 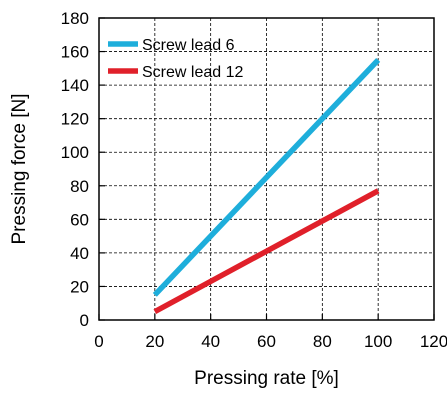 I want to click on x-tick-label: 0, so click(x=98, y=341).